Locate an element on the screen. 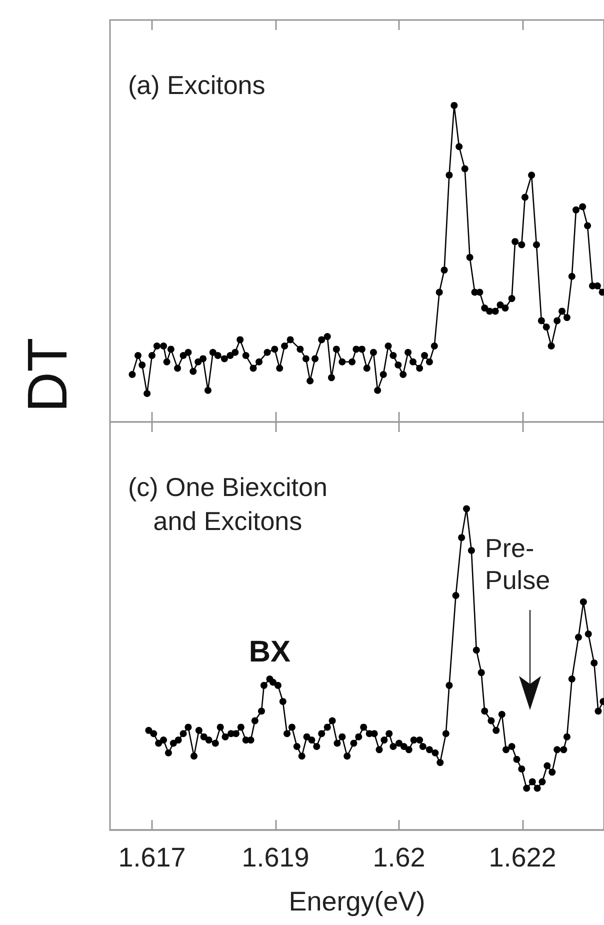 The image size is (604, 925). annotation: Pre- Pulse is located at coordinates (517, 564).